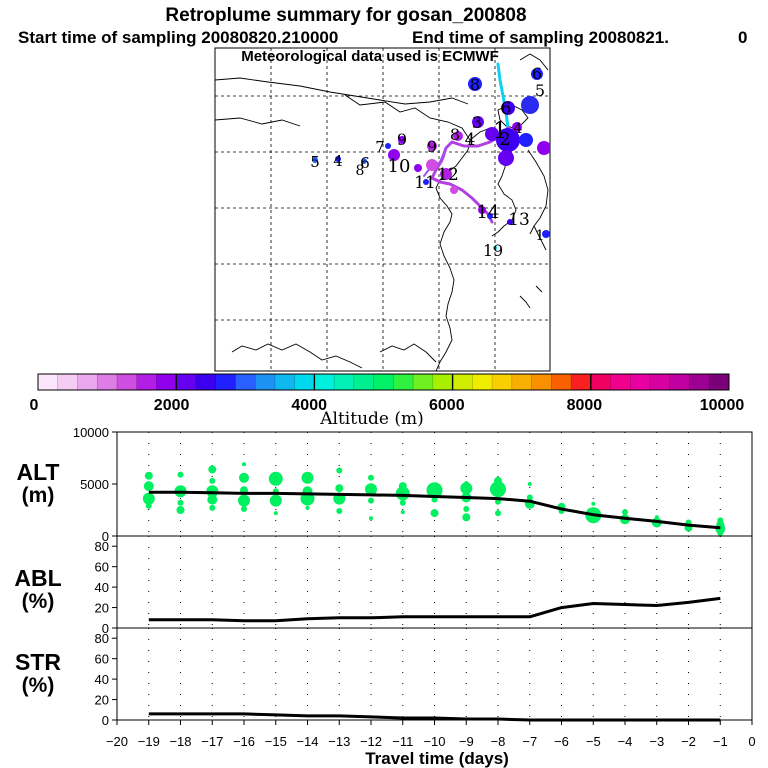  What do you see at coordinates (593, 741) in the screenshot?
I see `x-tick-label: −5` at bounding box center [593, 741].